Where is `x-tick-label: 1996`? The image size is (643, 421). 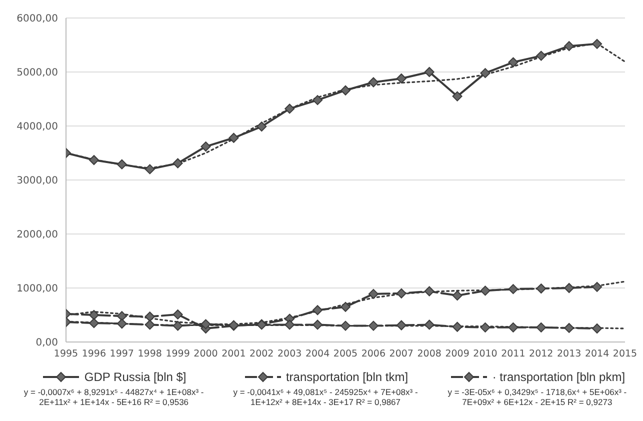
x-tick-label: 1996 is located at coordinates (94, 354).